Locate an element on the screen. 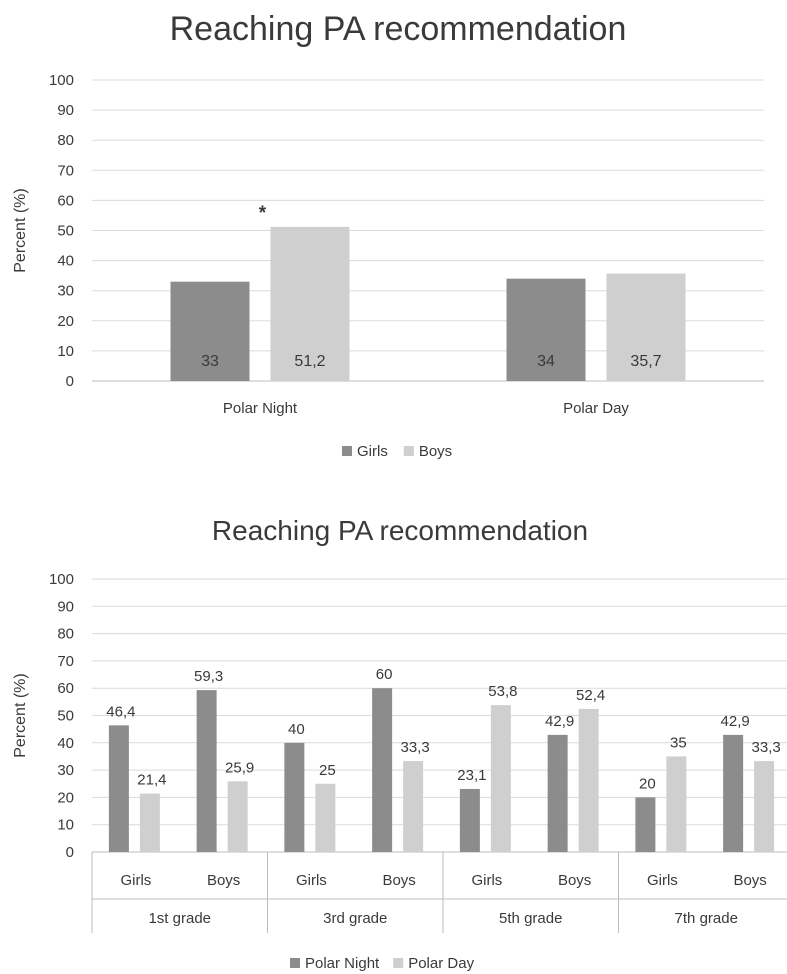  data-label: 53,8 is located at coordinates (502, 691).